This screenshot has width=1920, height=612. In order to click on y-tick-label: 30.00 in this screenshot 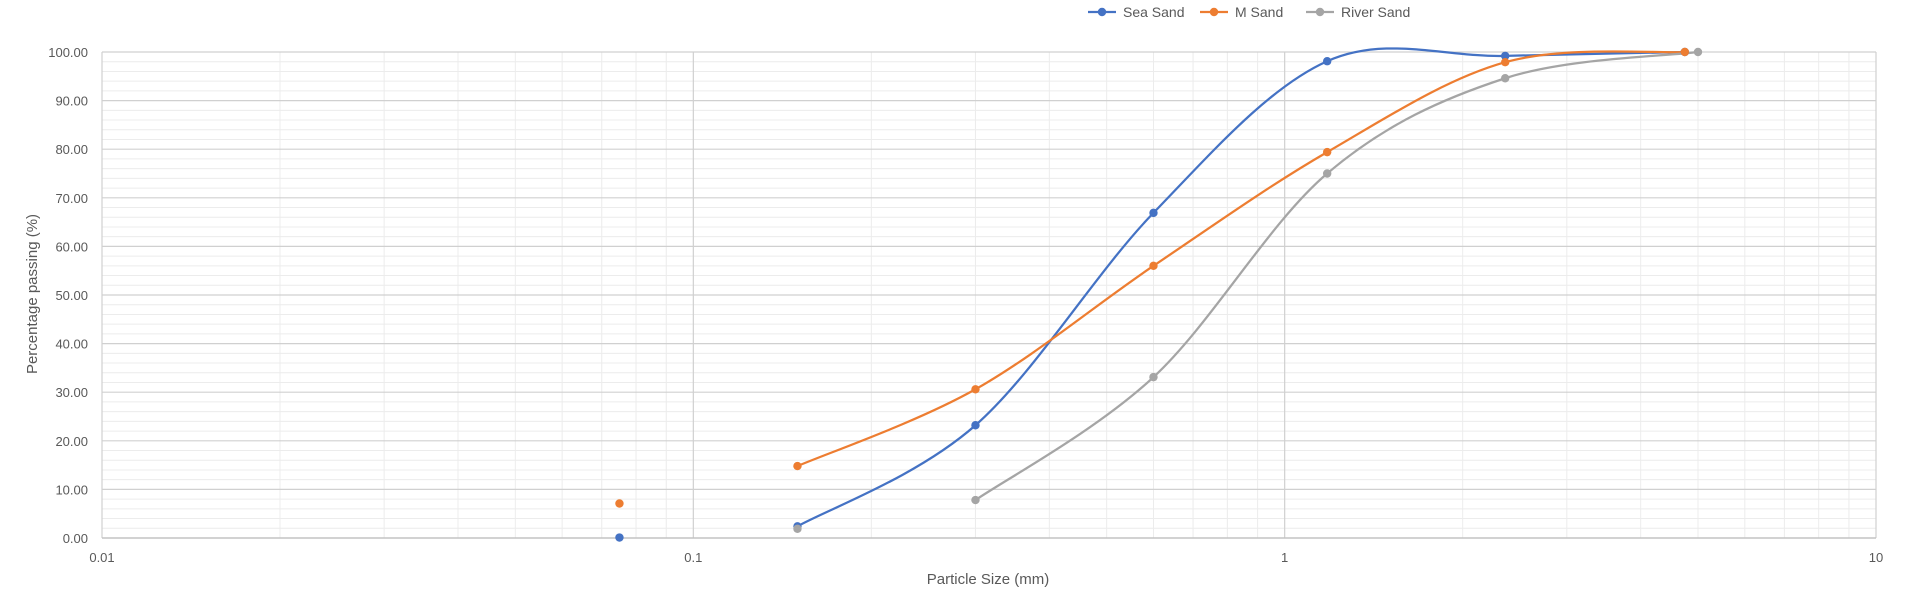, I will do `click(71, 392)`.